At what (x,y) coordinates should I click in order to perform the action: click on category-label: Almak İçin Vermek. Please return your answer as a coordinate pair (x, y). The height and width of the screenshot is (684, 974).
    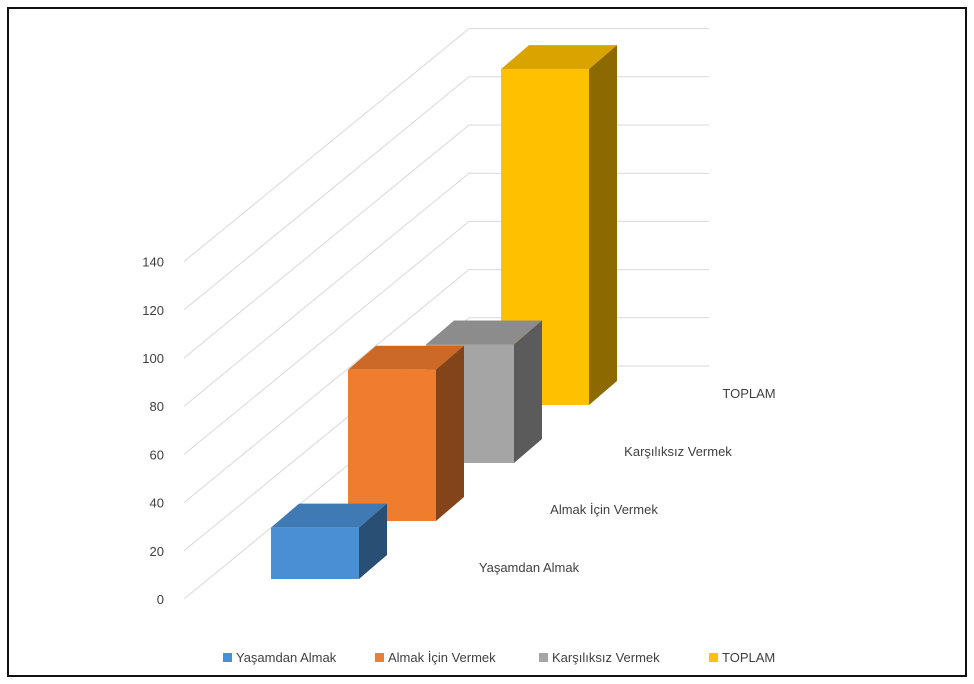
    Looking at the image, I should click on (604, 509).